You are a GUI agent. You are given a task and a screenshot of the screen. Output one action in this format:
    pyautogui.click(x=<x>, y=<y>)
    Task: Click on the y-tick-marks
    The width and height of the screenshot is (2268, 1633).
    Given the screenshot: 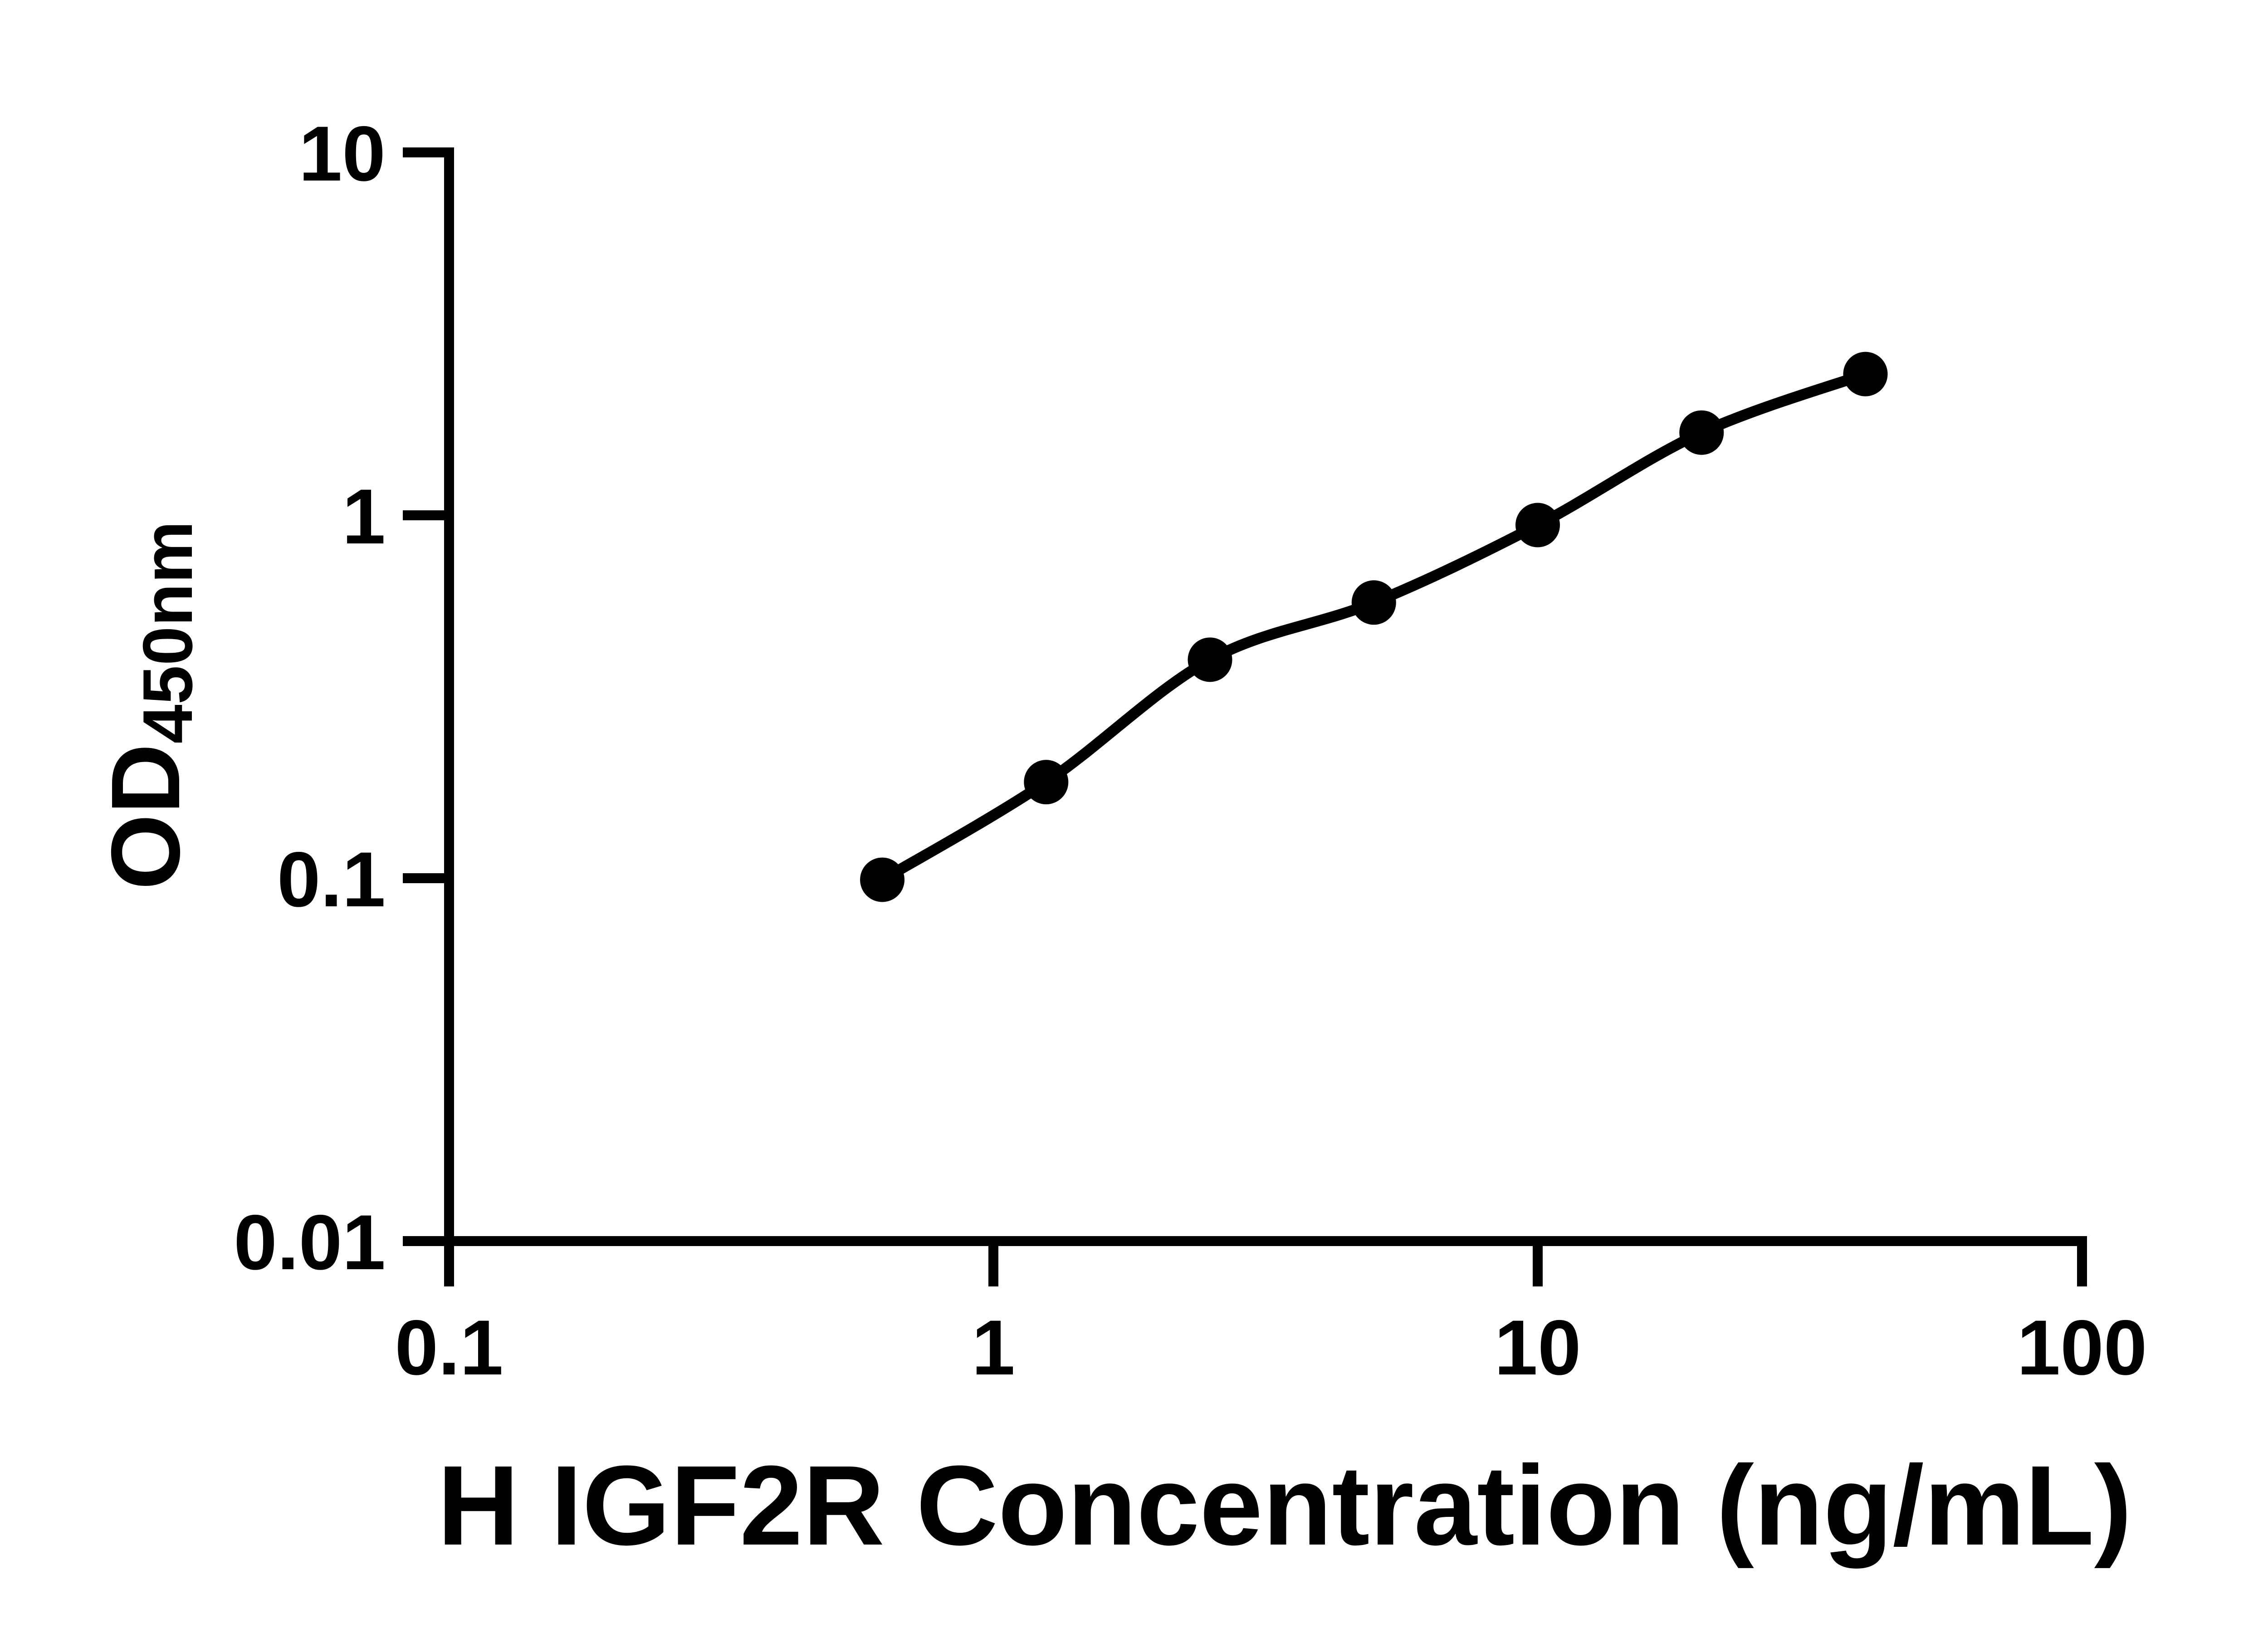 What is the action you would take?
    pyautogui.click(x=426, y=696)
    